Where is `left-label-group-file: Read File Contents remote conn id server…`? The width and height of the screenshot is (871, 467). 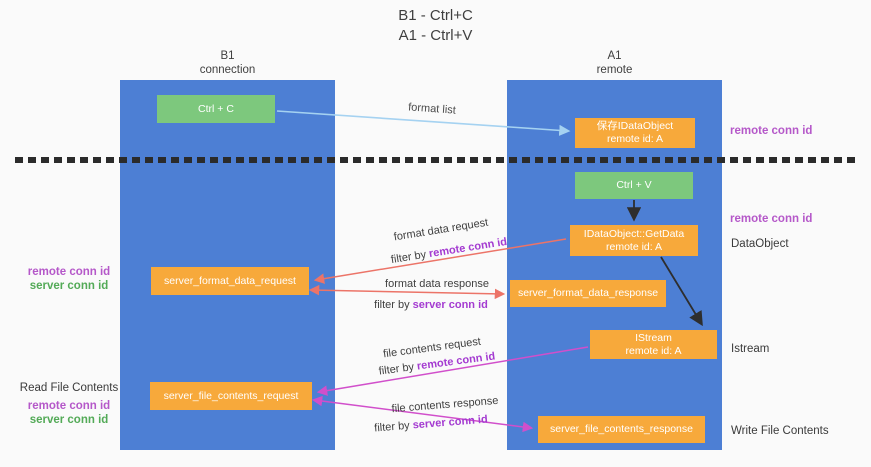 left-label-group-file: Read File Contents remote conn id server… is located at coordinates (69, 404).